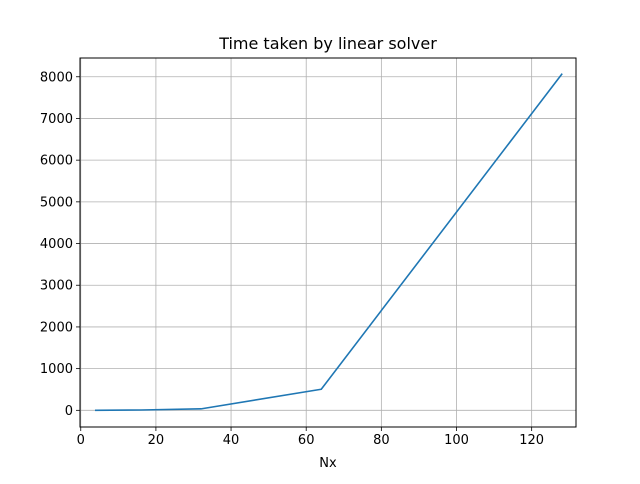 The height and width of the screenshot is (484, 640). What do you see at coordinates (56, 244) in the screenshot?
I see `y-tick-label: 4000` at bounding box center [56, 244].